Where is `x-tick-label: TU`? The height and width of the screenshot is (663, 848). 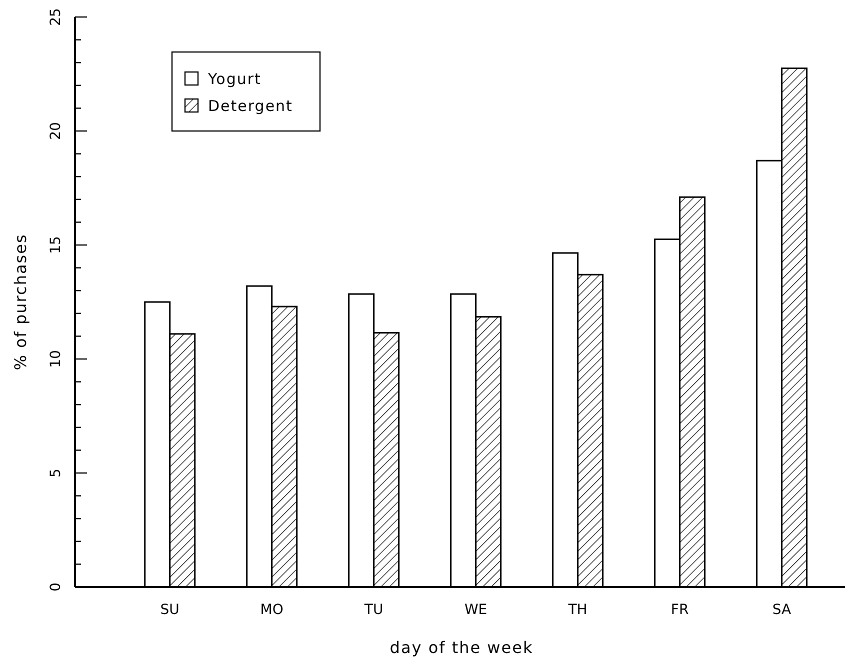 x-tick-label: TU is located at coordinates (373, 610).